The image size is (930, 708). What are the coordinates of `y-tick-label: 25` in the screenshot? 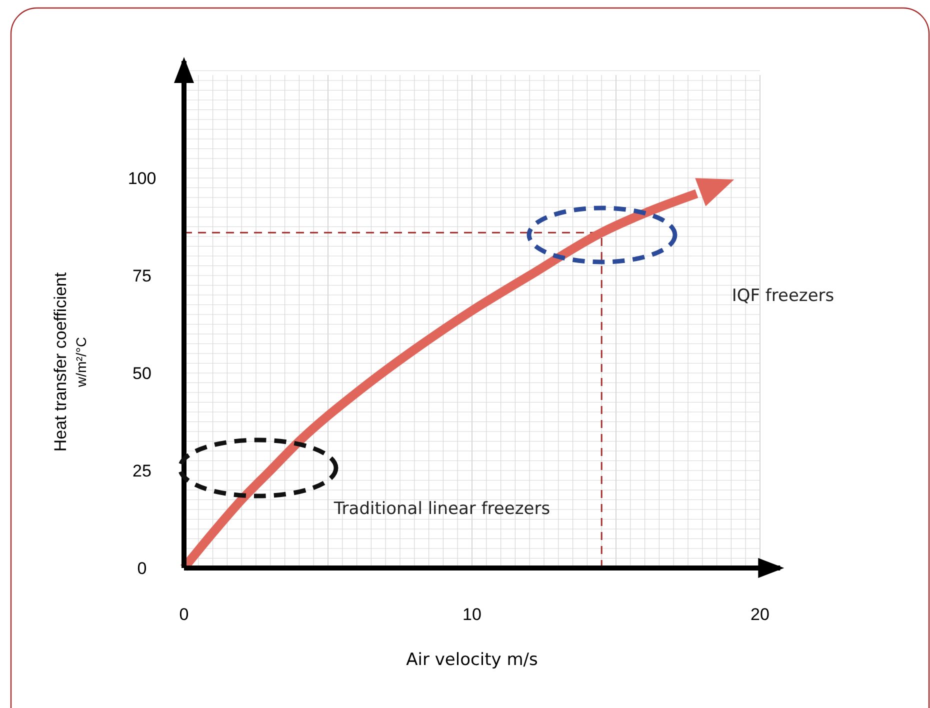 It's located at (142, 471).